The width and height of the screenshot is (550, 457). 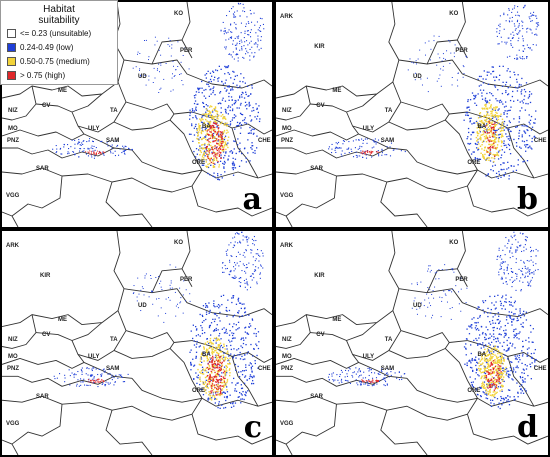 What do you see at coordinates (11, 61) in the screenshot?
I see `legend-swatch-medium` at bounding box center [11, 61].